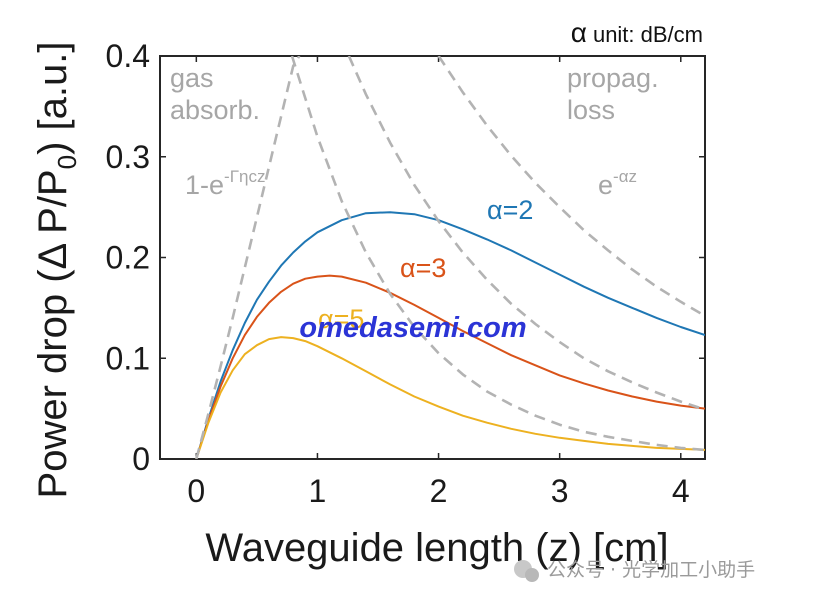  I want to click on annotation-gas-absorb: gas absorb., so click(215, 94).